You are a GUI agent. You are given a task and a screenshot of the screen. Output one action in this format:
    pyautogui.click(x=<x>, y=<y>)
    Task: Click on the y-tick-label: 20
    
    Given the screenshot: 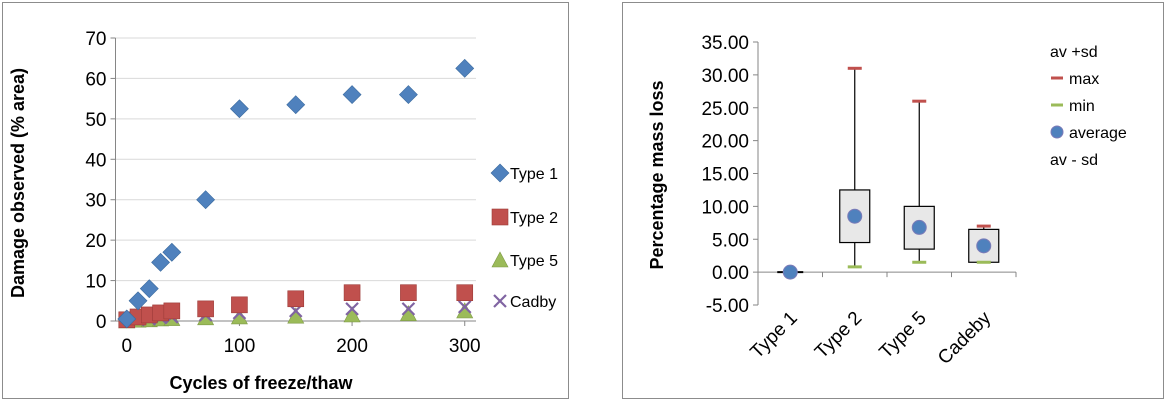 What is the action you would take?
    pyautogui.click(x=95, y=241)
    